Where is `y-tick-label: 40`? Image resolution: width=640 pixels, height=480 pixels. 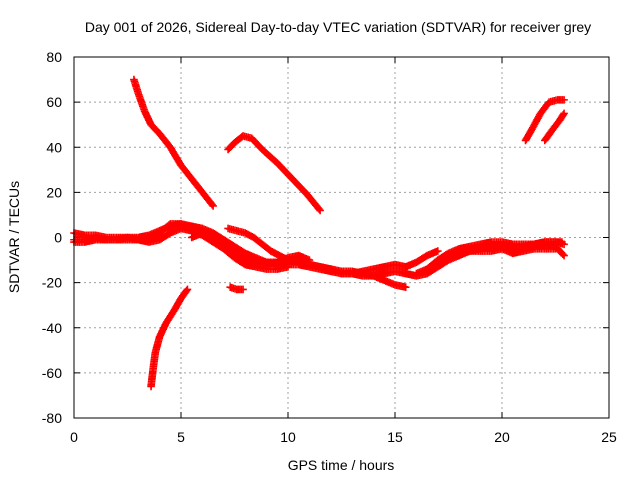 y-tick-label: 40 is located at coordinates (54, 147).